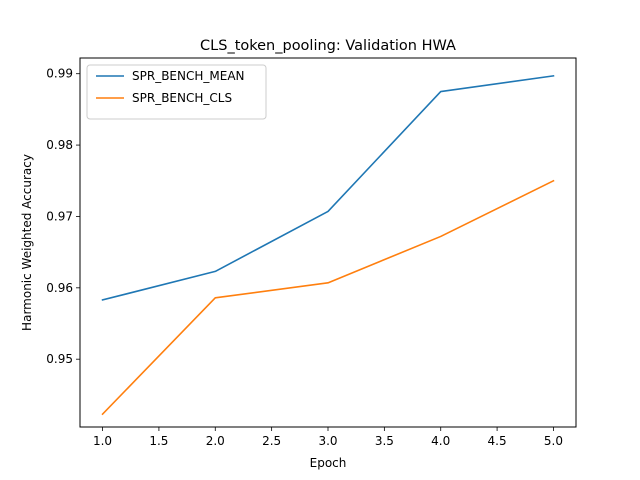 Image resolution: width=640 pixels, height=480 pixels. I want to click on chart-title: CLS_token_pooling: Validation HWA, so click(328, 46).